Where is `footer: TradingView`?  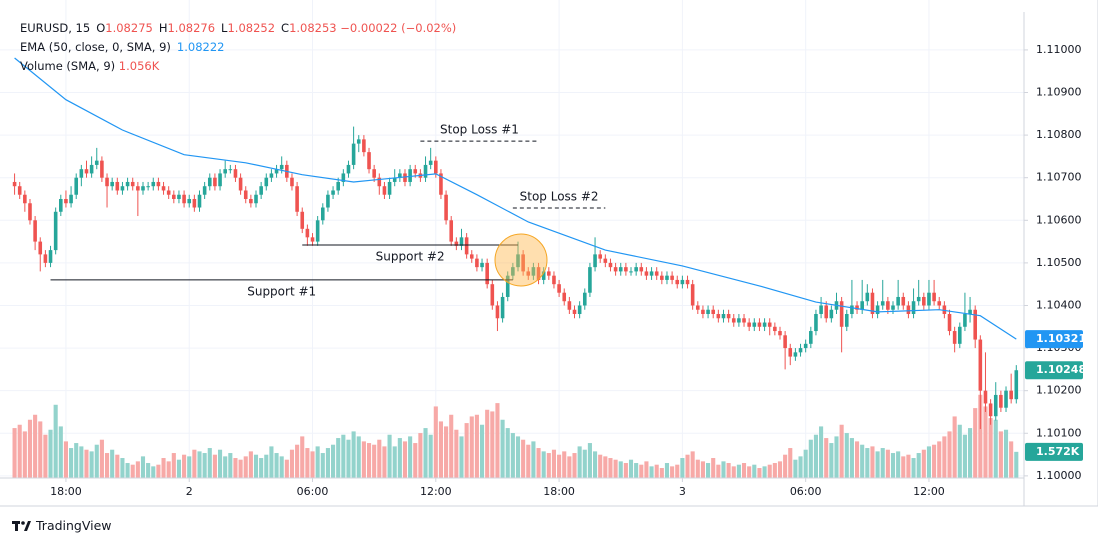
footer: TradingView is located at coordinates (74, 525).